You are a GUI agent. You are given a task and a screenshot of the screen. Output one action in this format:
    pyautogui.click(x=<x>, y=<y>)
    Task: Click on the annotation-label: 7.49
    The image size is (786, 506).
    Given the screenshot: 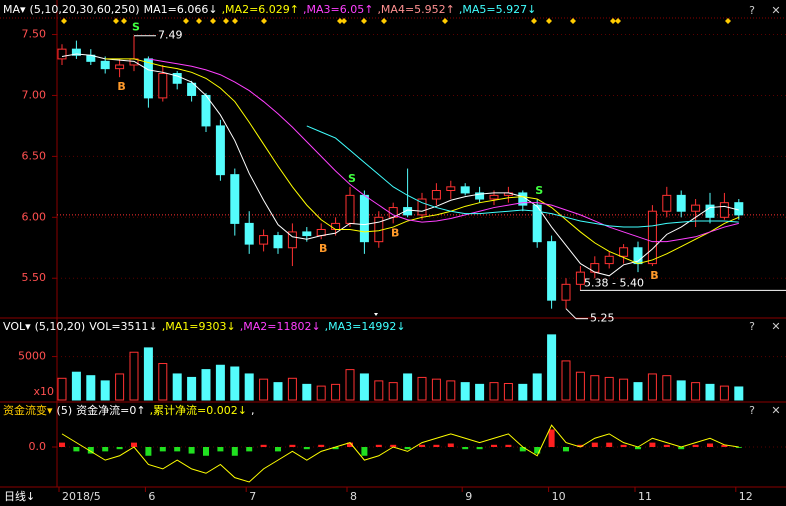 What is the action you would take?
    pyautogui.click(x=170, y=35)
    